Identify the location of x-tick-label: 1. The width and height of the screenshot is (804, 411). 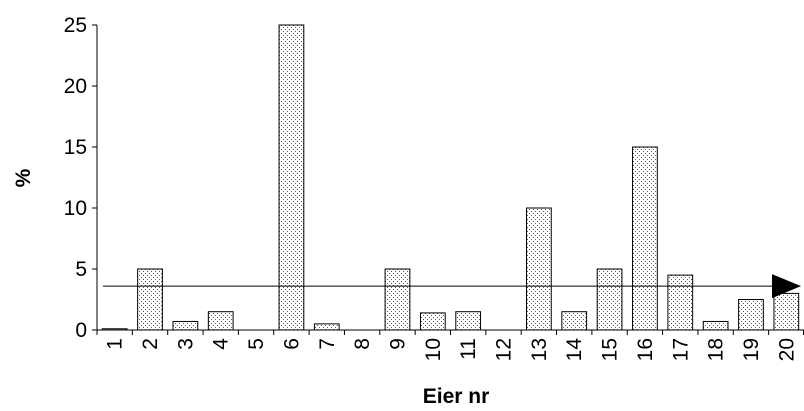
(115, 344).